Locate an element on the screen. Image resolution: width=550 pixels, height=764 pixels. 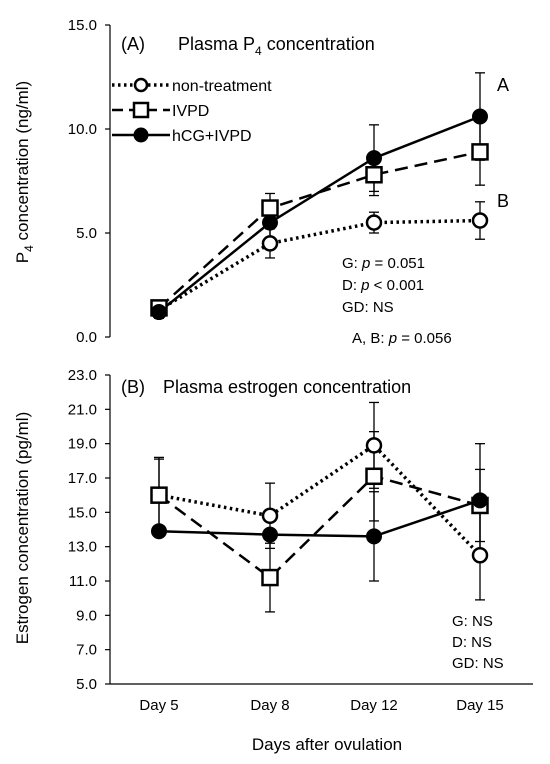
b-y-tick-label: 17.0 is located at coordinates (82, 478).